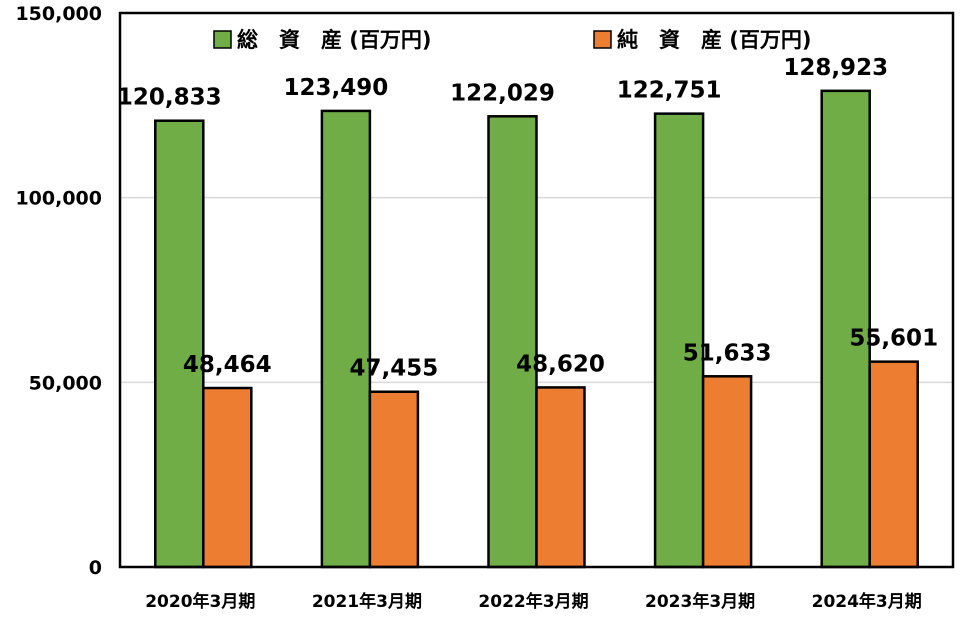 This screenshot has width=971, height=622. What do you see at coordinates (58, 291) in the screenshot?
I see `y-axis-tick-labels: 0 50,000 100,000 150,000` at bounding box center [58, 291].